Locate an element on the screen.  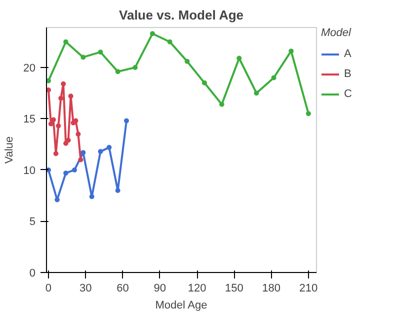
chart-title: Value vs. Model Age is located at coordinates (181, 15).